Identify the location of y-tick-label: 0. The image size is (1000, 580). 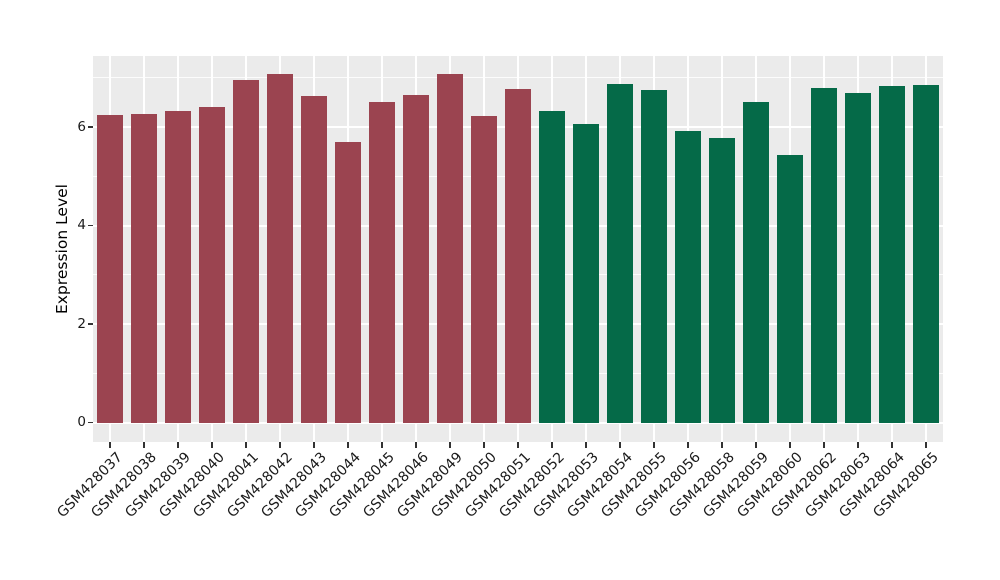
(81, 422).